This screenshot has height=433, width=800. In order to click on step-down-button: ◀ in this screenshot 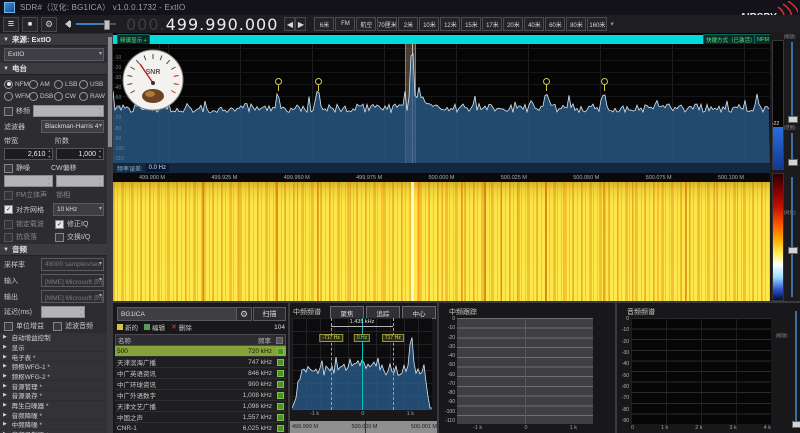, I will do `click(290, 24)`.